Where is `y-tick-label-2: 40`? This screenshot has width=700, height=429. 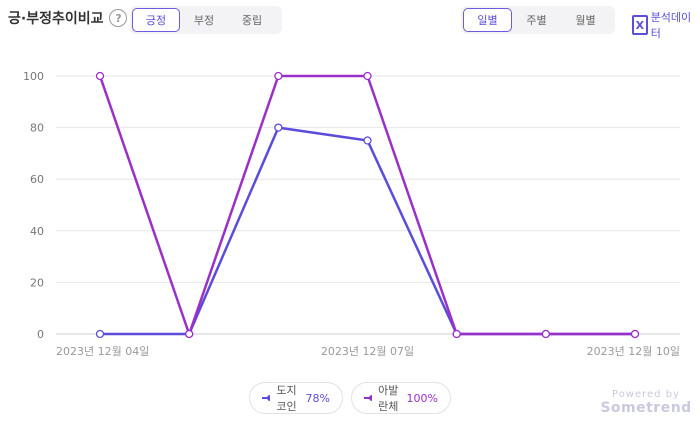 y-tick-label-2: 40 is located at coordinates (37, 231).